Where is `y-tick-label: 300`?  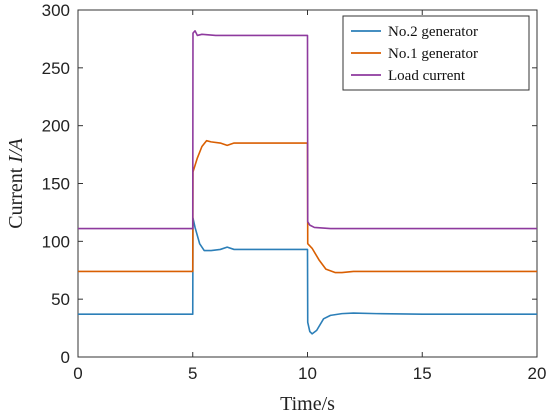
y-tick-label: 300 is located at coordinates (56, 10).